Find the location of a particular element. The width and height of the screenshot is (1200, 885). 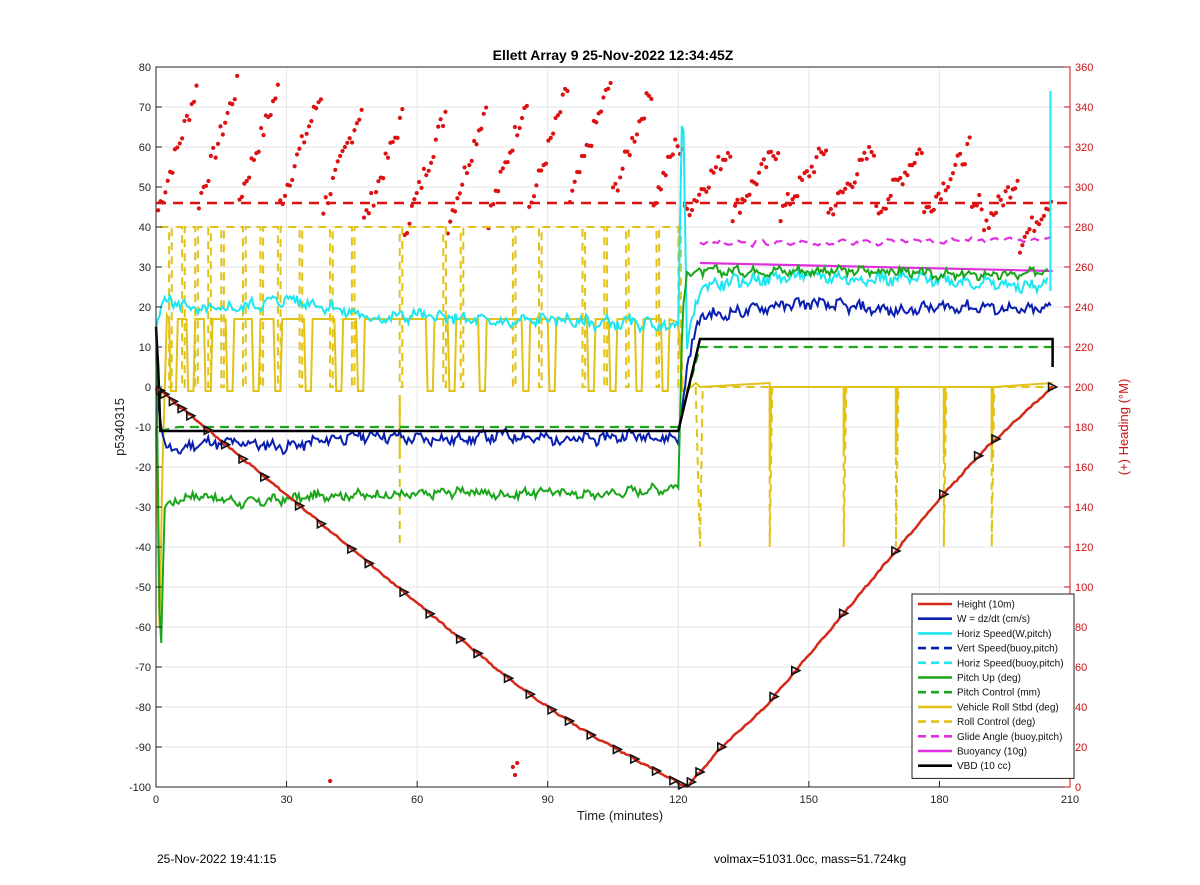

y-tick-label: -100 is located at coordinates (140, 788).